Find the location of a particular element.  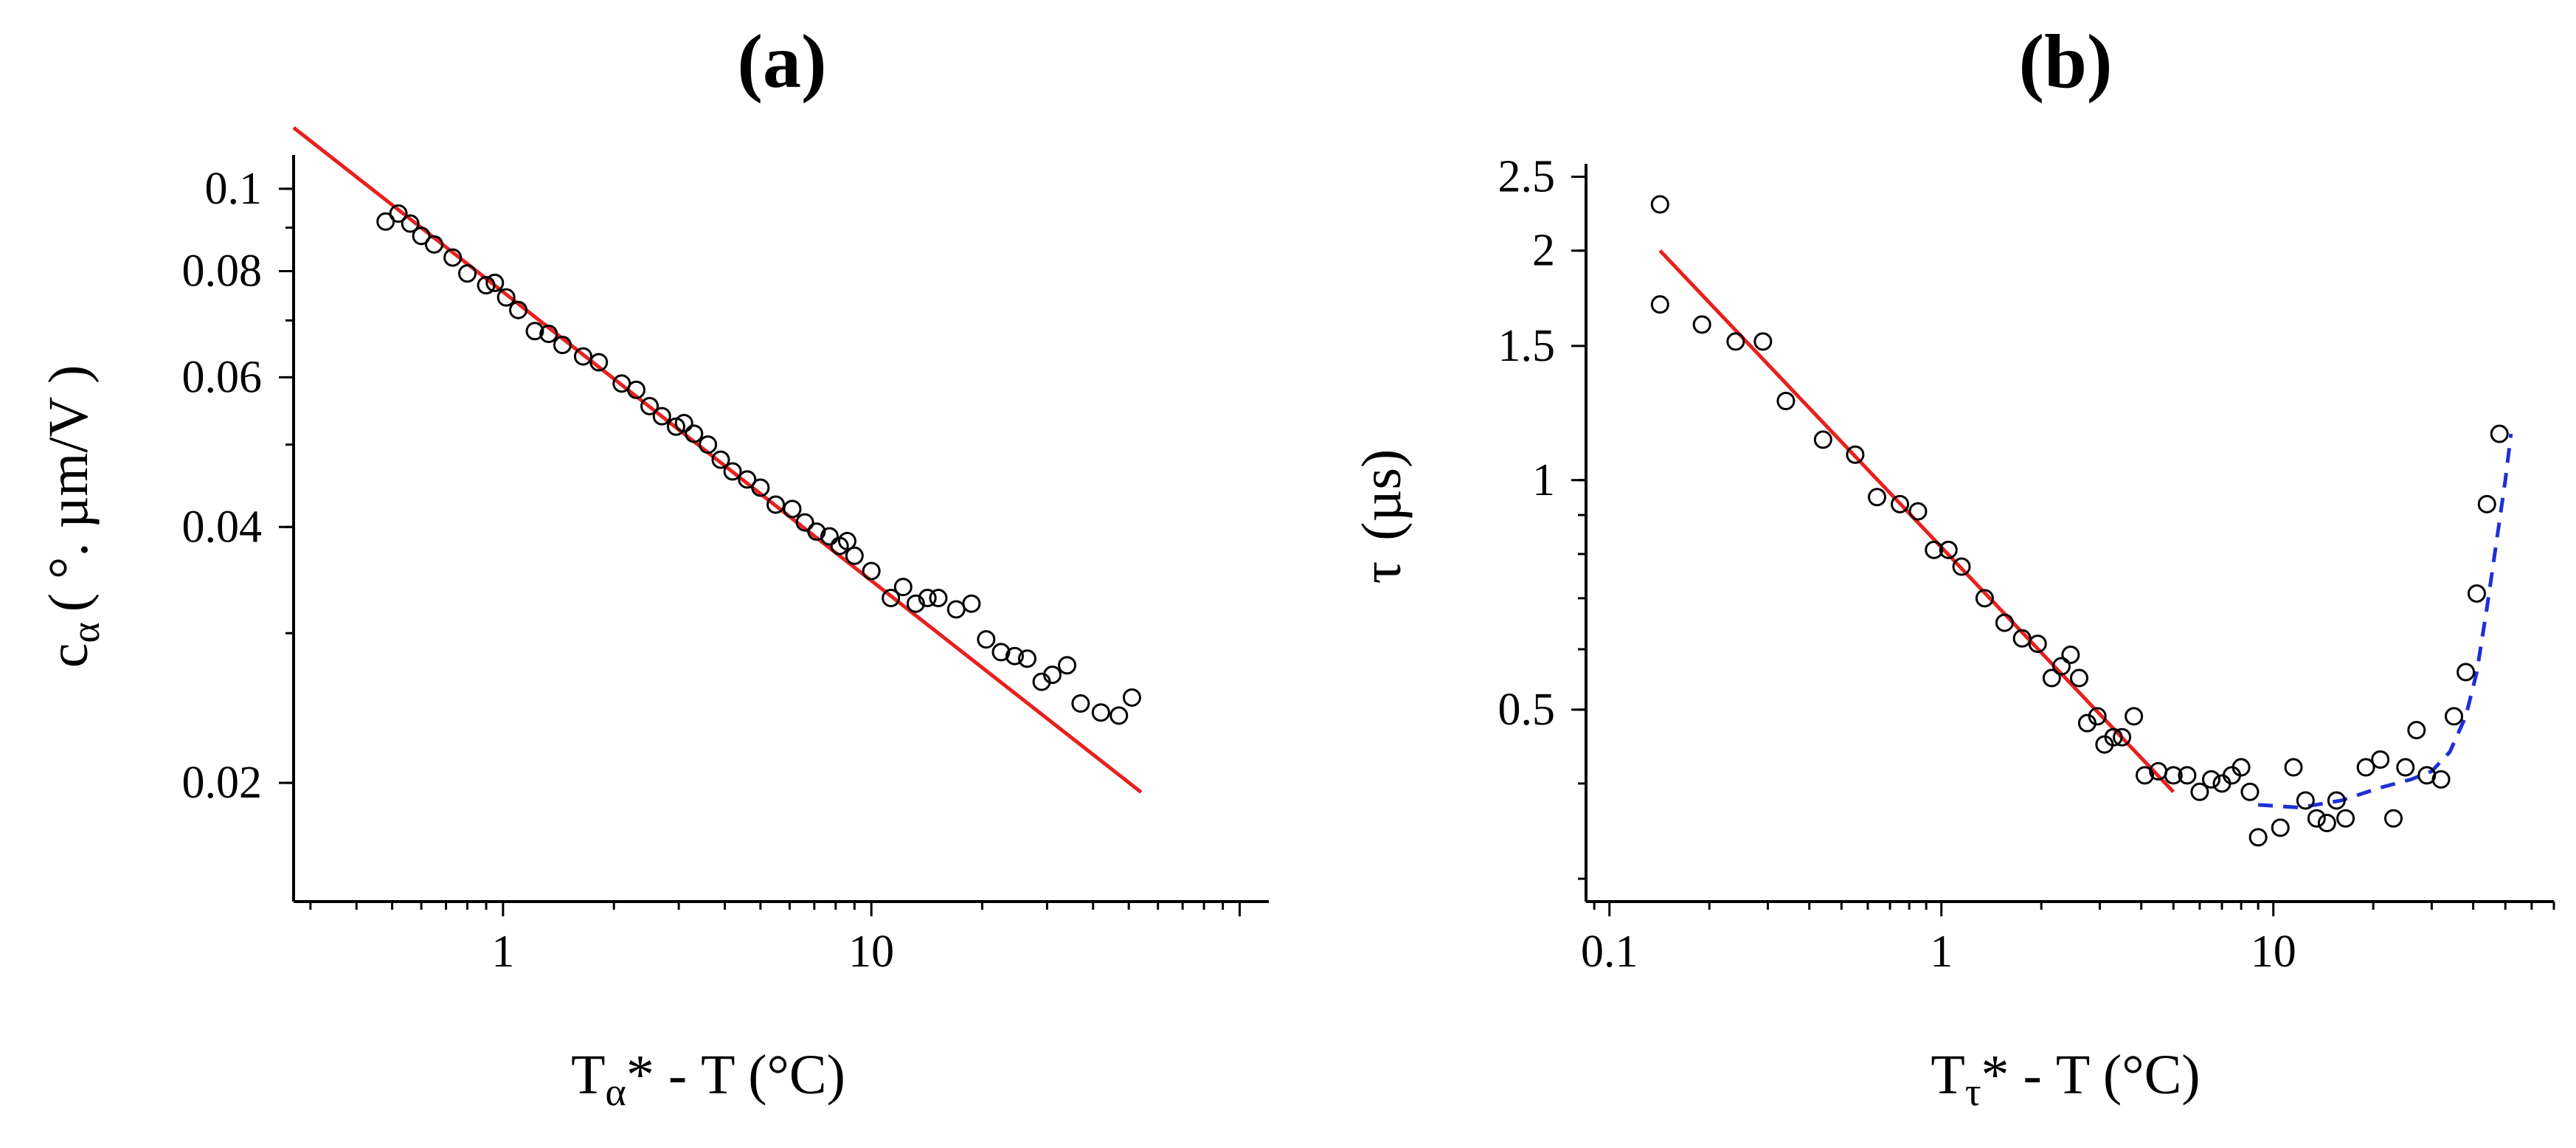

panel-b-y-label-main: τ is located at coordinates (1382, 572).